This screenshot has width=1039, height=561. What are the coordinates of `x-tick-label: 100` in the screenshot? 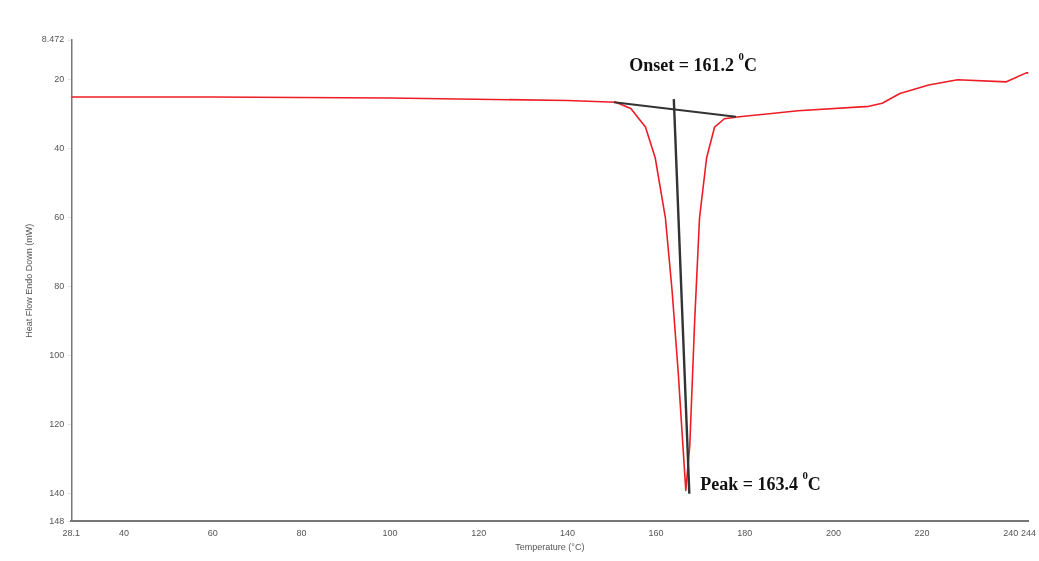 It's located at (390, 533).